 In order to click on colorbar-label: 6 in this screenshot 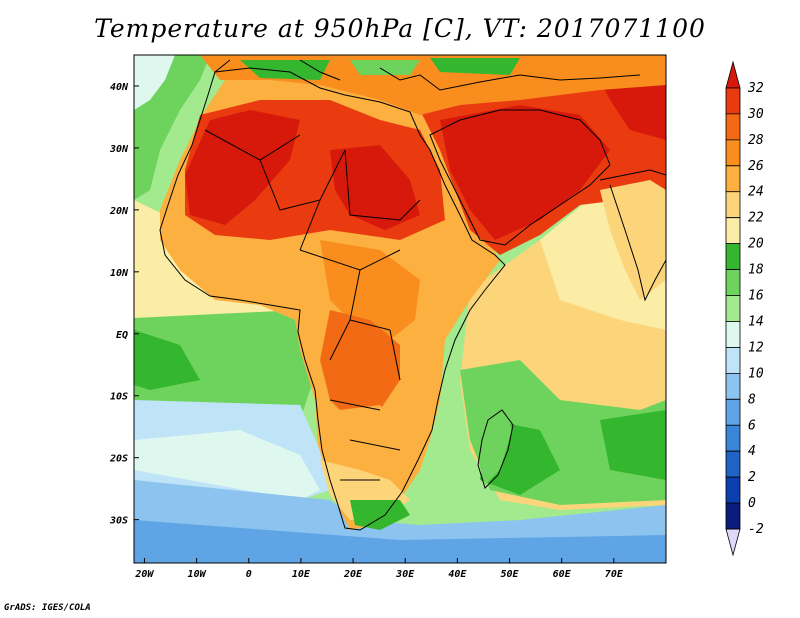, I will do `click(752, 425)`.